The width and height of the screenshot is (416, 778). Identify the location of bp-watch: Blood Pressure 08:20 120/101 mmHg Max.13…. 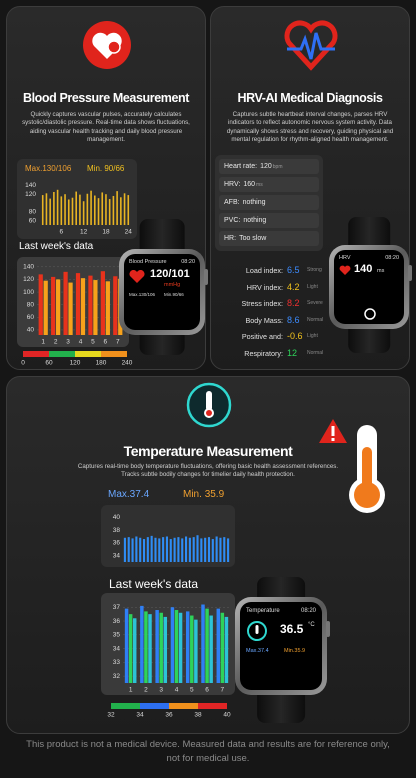
(163, 287).